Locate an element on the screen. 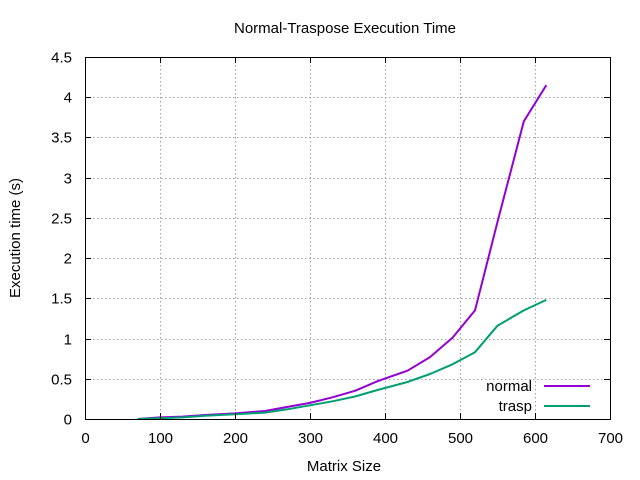 The image size is (640, 480). x-tick-label: 600 is located at coordinates (535, 438).